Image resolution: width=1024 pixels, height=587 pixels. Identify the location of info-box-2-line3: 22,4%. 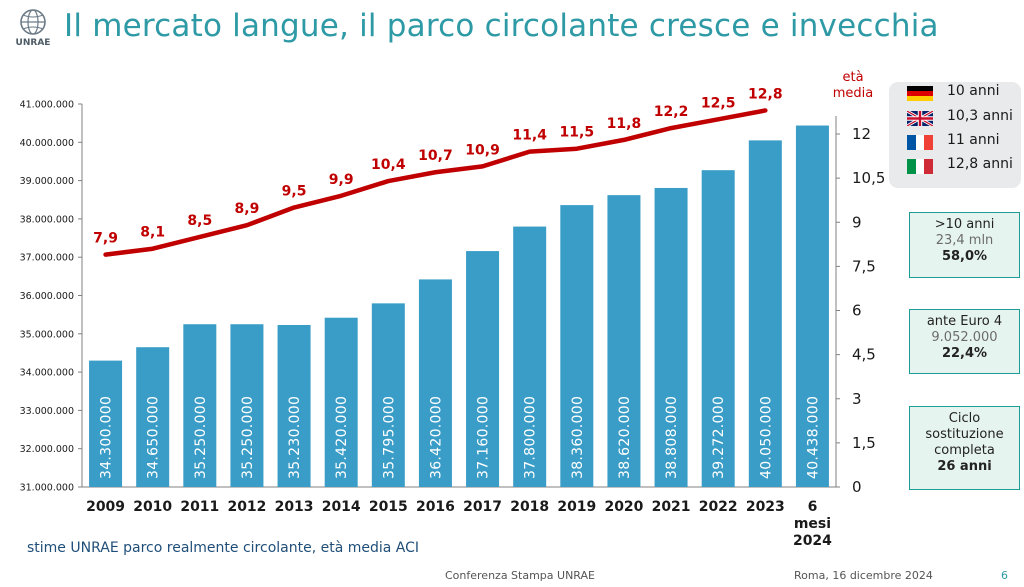
(964, 353).